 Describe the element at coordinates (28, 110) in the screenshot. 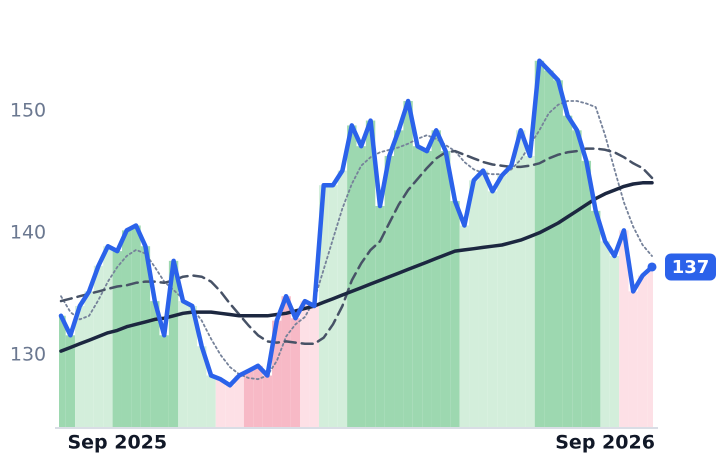

I see `y-tick-label: 150` at that location.